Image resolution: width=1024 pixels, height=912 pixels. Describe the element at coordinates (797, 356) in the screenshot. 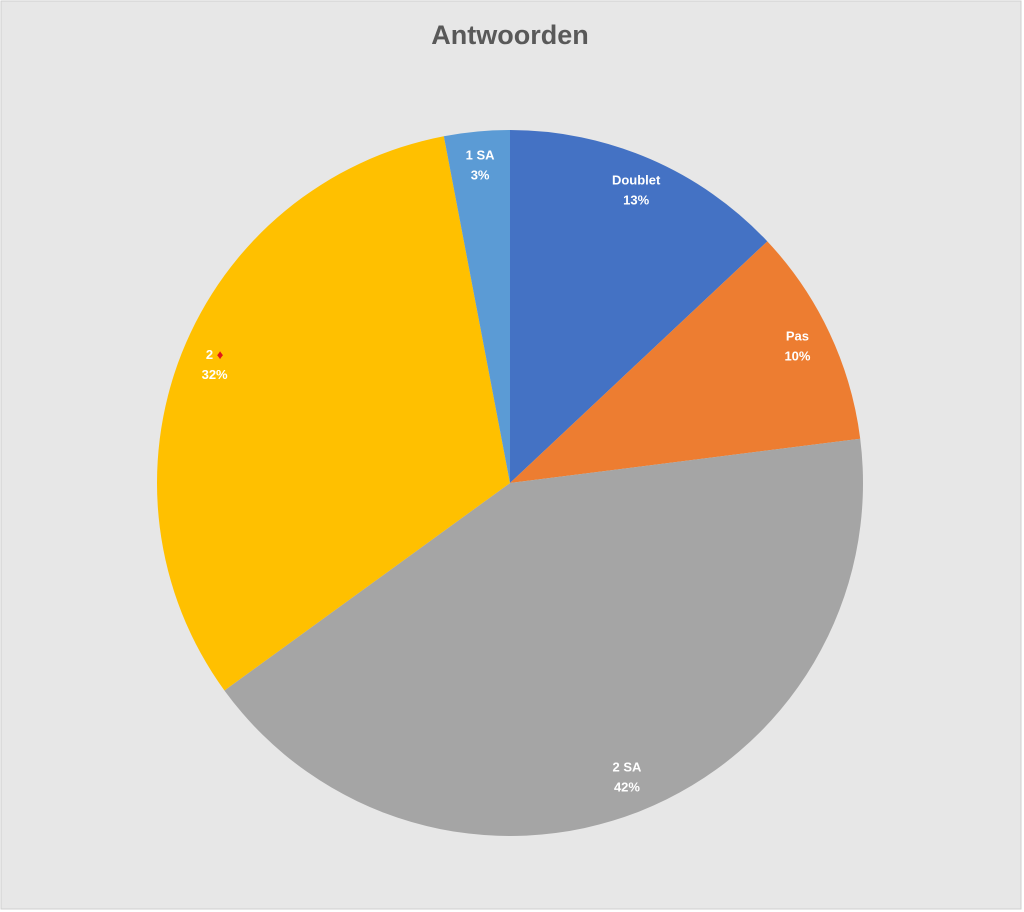

I see `slice-value-label: 10%` at that location.